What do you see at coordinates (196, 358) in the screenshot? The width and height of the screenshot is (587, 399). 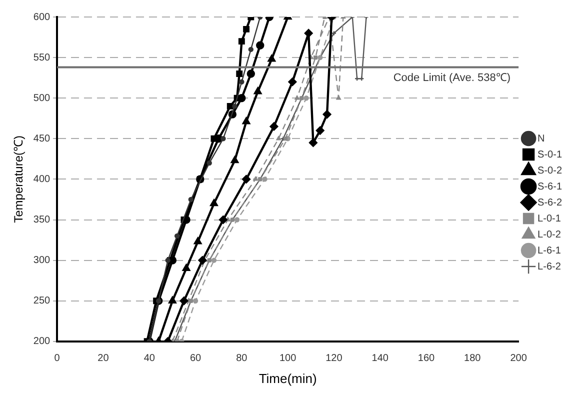 I see `x-tick-label: 60` at bounding box center [196, 358].